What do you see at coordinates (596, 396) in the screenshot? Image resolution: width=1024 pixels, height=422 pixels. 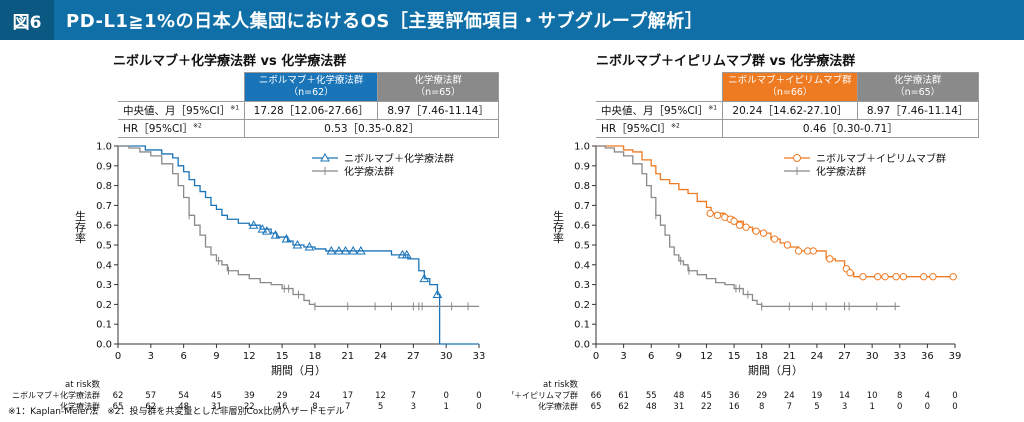 I see `at-risk-count: 66` at bounding box center [596, 396].